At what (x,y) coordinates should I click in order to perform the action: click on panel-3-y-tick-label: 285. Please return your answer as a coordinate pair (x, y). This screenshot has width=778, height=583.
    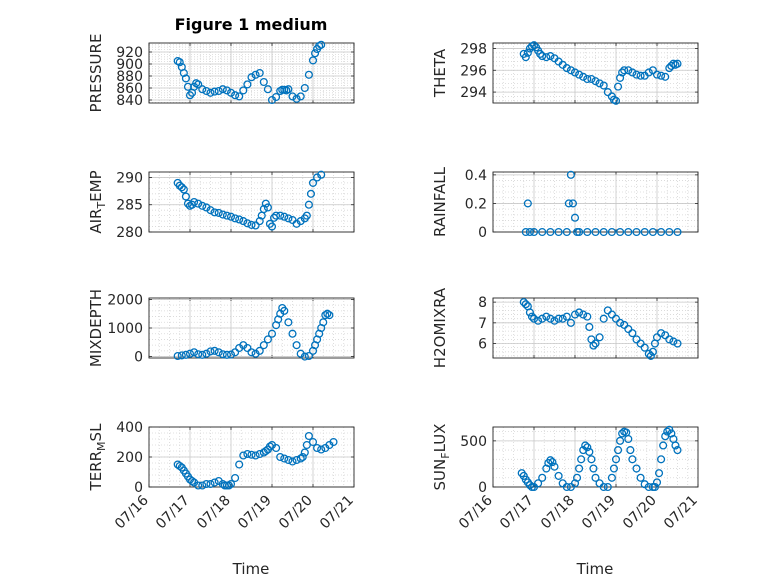
    Looking at the image, I should click on (129, 206).